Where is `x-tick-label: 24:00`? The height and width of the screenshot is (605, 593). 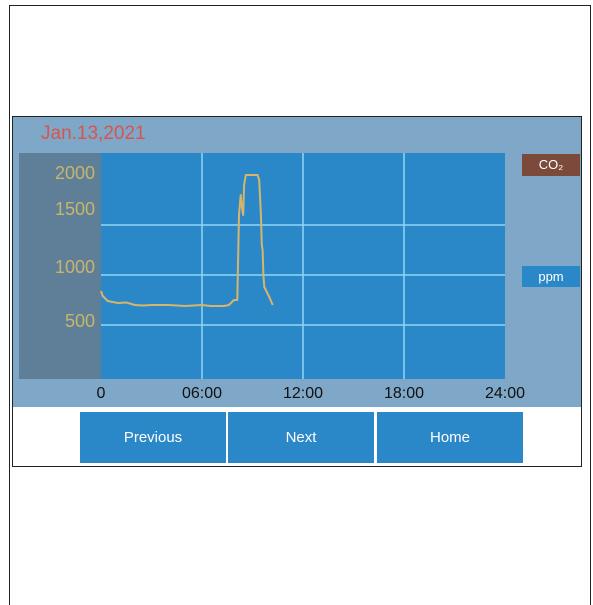
x-tick-label: 24:00 is located at coordinates (505, 393).